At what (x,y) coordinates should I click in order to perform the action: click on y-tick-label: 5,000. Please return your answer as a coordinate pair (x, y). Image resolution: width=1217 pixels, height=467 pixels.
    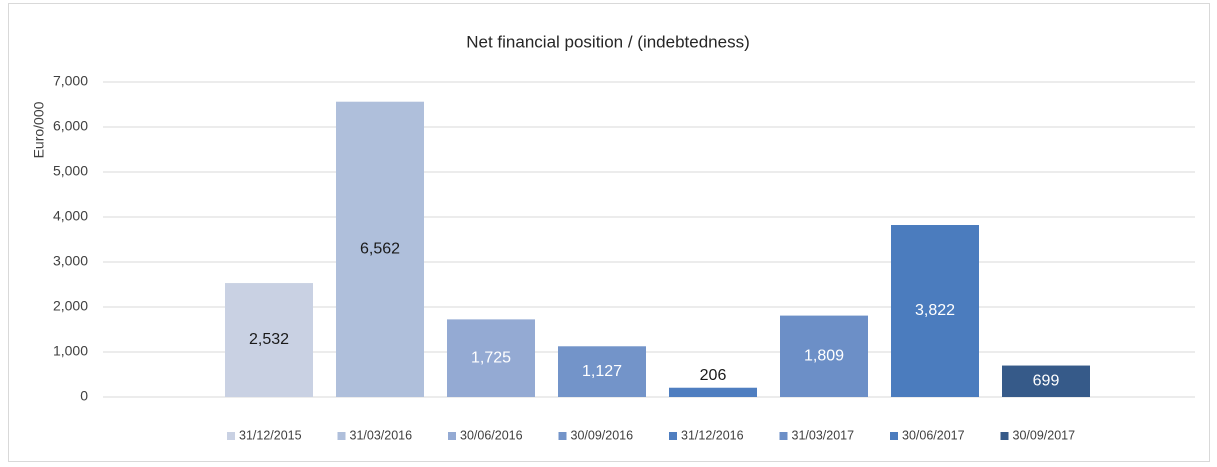
    Looking at the image, I should click on (70, 171).